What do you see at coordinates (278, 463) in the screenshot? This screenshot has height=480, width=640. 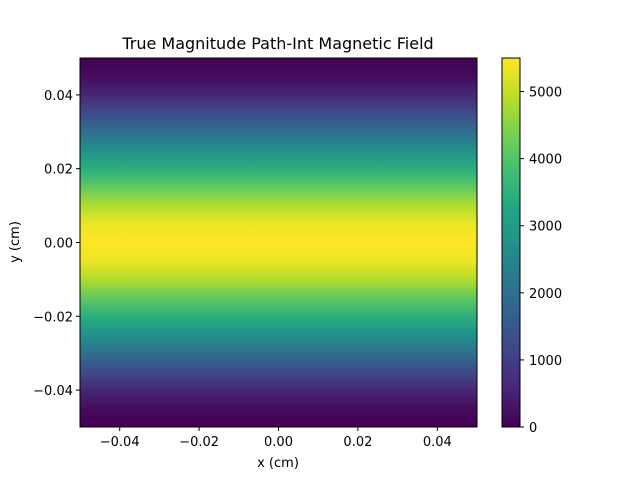 I see `x-axis-label: x (cm)` at bounding box center [278, 463].